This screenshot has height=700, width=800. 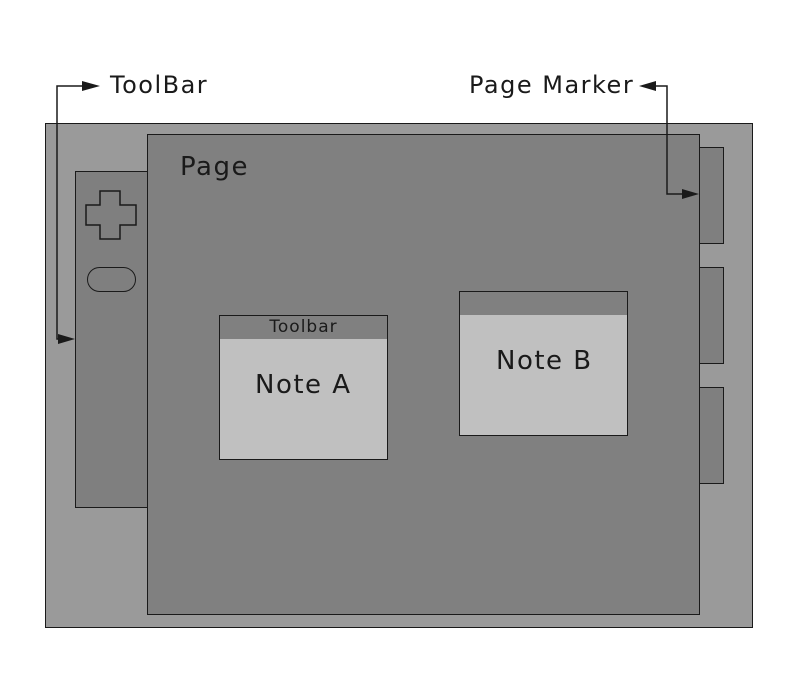 I want to click on note-b-body, so click(x=543, y=375).